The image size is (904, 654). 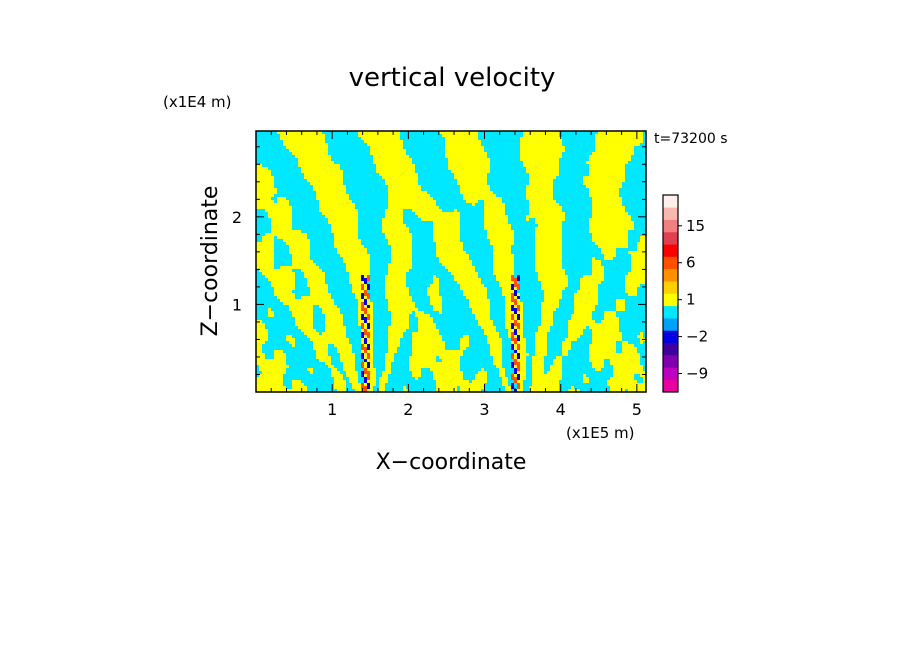 I want to click on colorbar, so click(x=670, y=293).